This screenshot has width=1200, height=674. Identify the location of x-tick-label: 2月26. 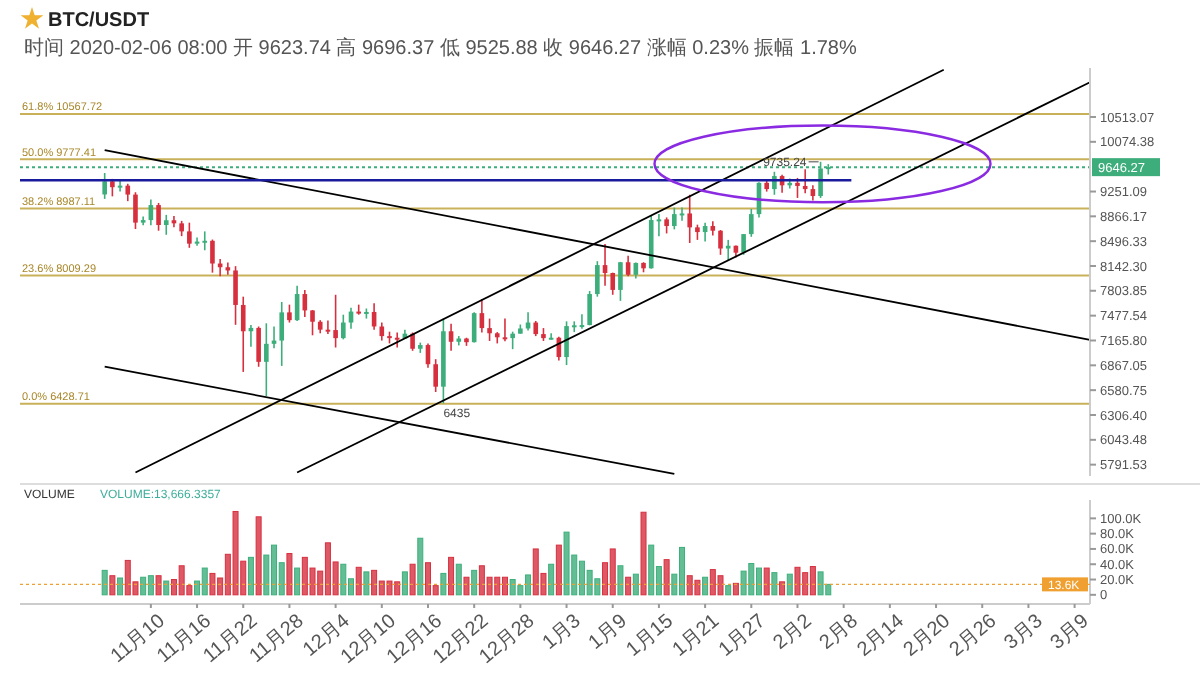
(974, 635).